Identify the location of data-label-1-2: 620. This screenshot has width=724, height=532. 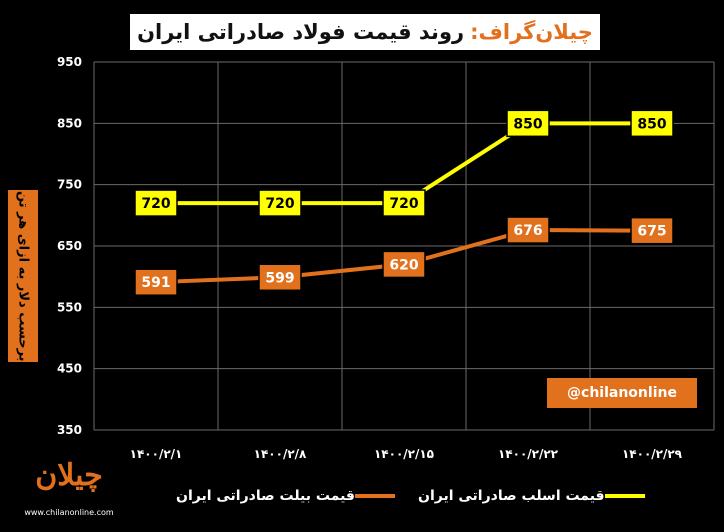
(404, 264).